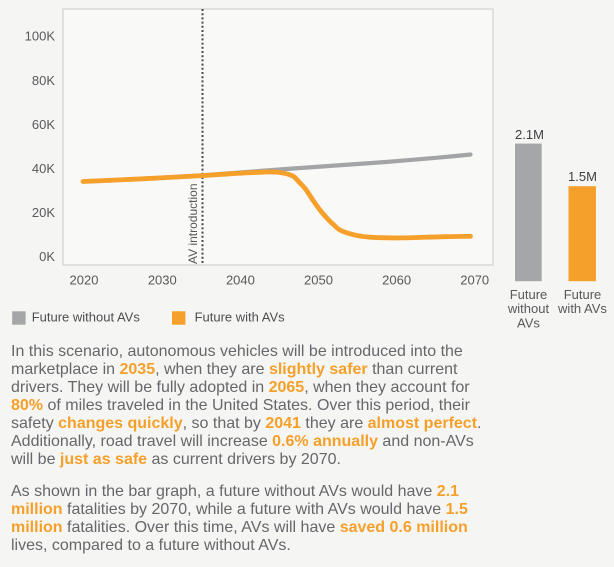 This screenshot has width=614, height=567. Describe the element at coordinates (43, 80) in the screenshot. I see `svg-text: 80K` at that location.